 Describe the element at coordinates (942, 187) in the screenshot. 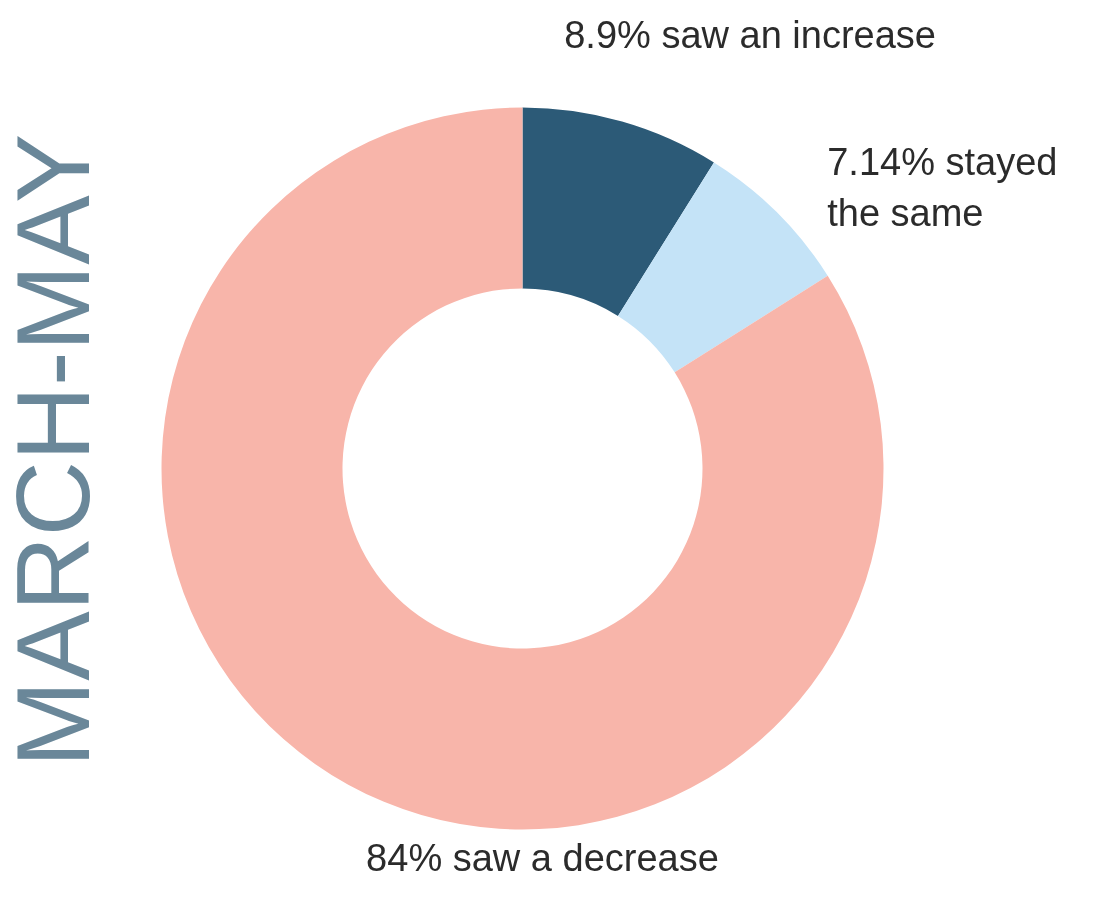

I see `slice-label: 7.14% stayed the same` at that location.